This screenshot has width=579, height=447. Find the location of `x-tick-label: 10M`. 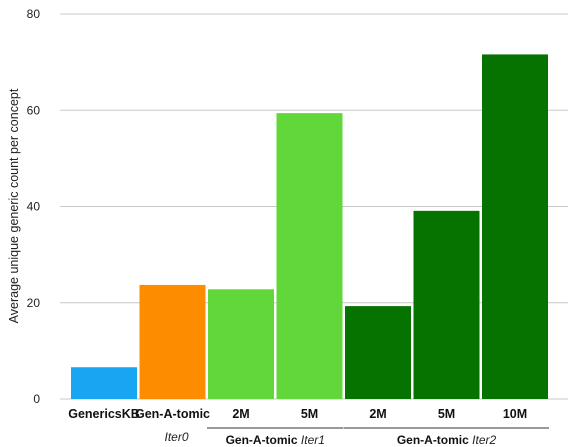

x-tick-label: 10M is located at coordinates (515, 414).